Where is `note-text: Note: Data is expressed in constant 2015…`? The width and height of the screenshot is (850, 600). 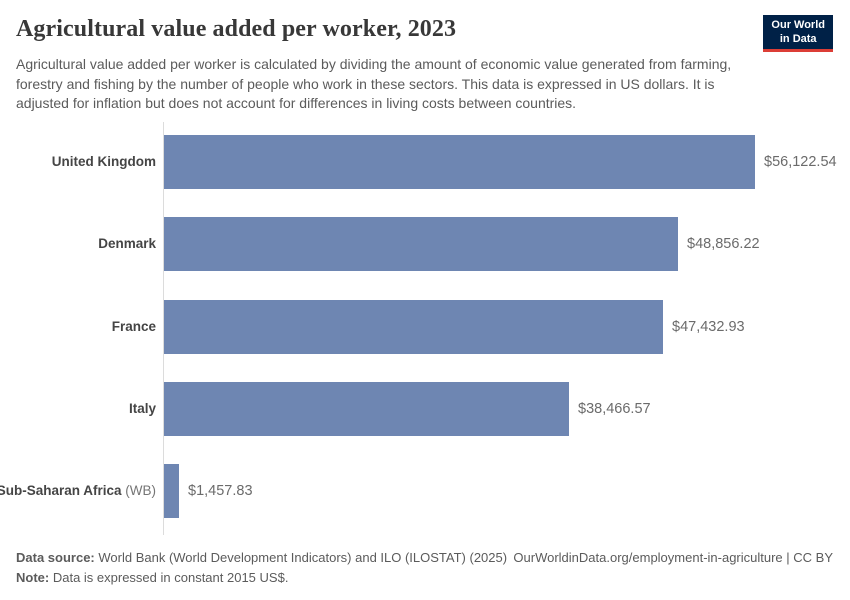 note-text: Note: Data is expressed in constant 2015… is located at coordinates (152, 577).